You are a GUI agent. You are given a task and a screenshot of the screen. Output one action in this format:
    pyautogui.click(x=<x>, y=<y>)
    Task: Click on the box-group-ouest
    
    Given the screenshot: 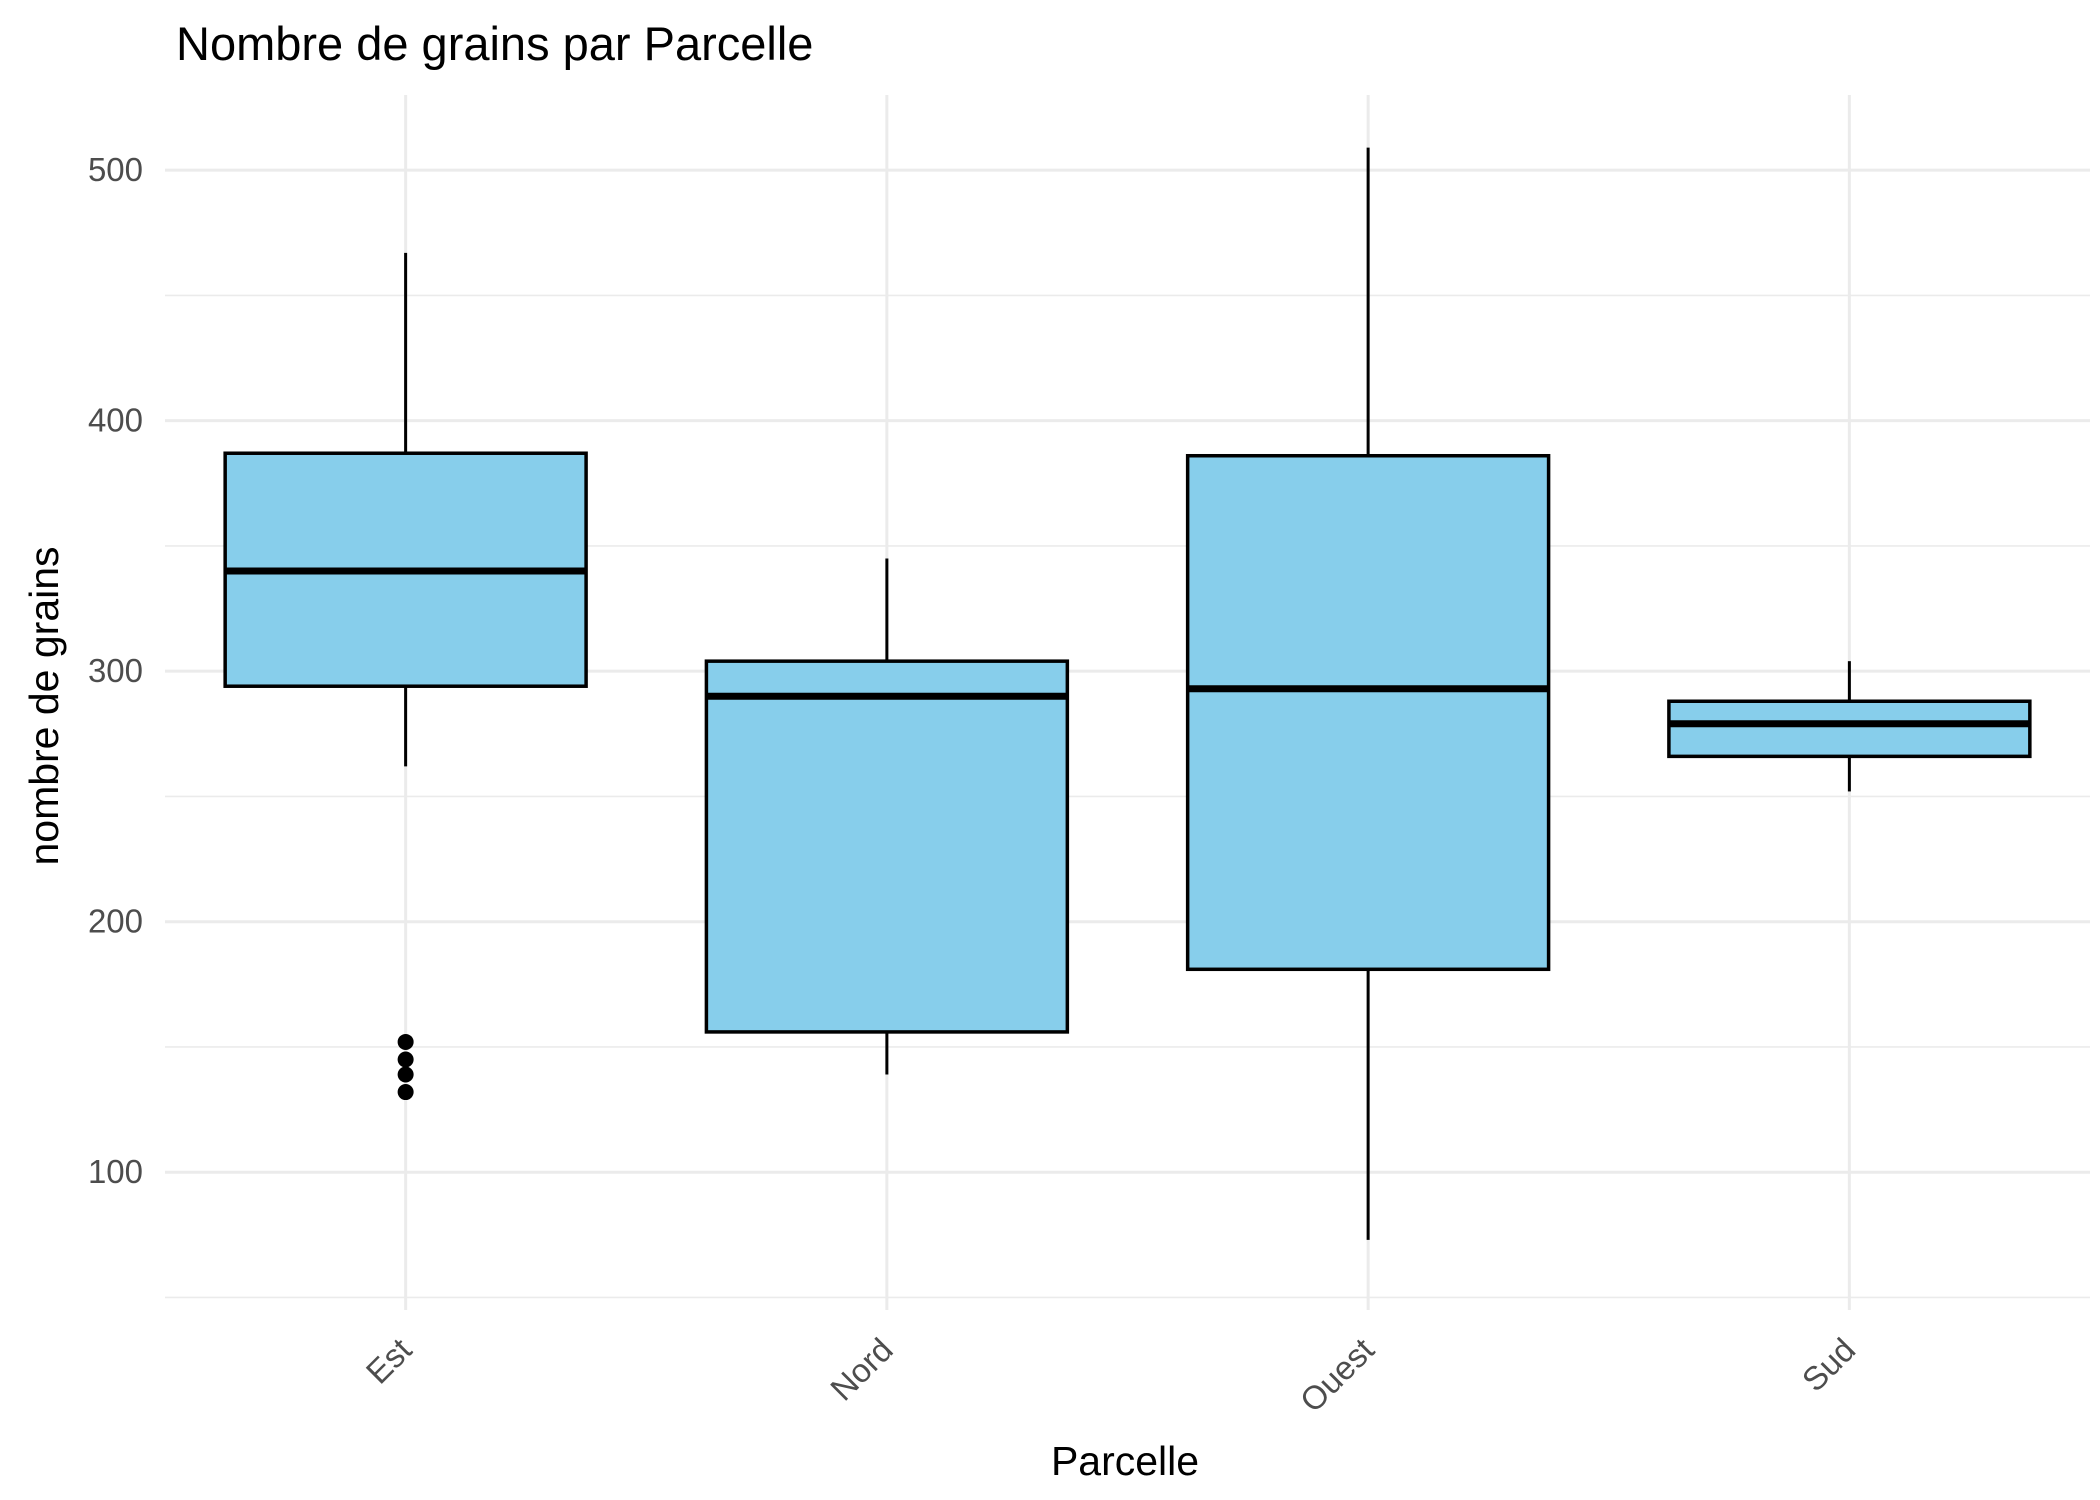 What is the action you would take?
    pyautogui.click(x=1368, y=693)
    